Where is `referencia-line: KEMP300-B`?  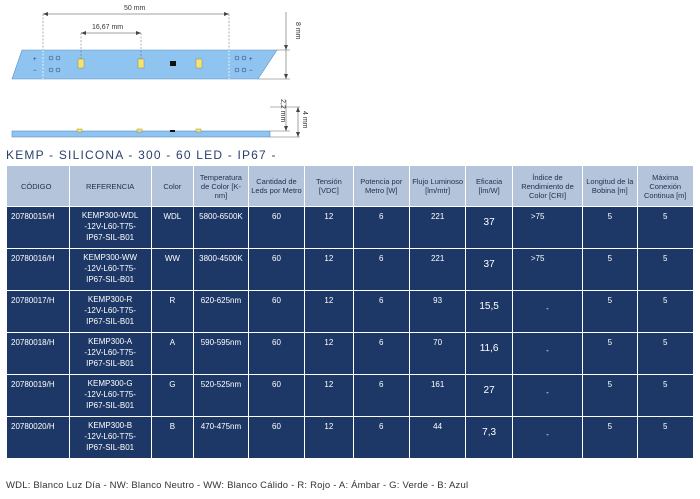
referencia-line: KEMP300-B is located at coordinates (110, 425).